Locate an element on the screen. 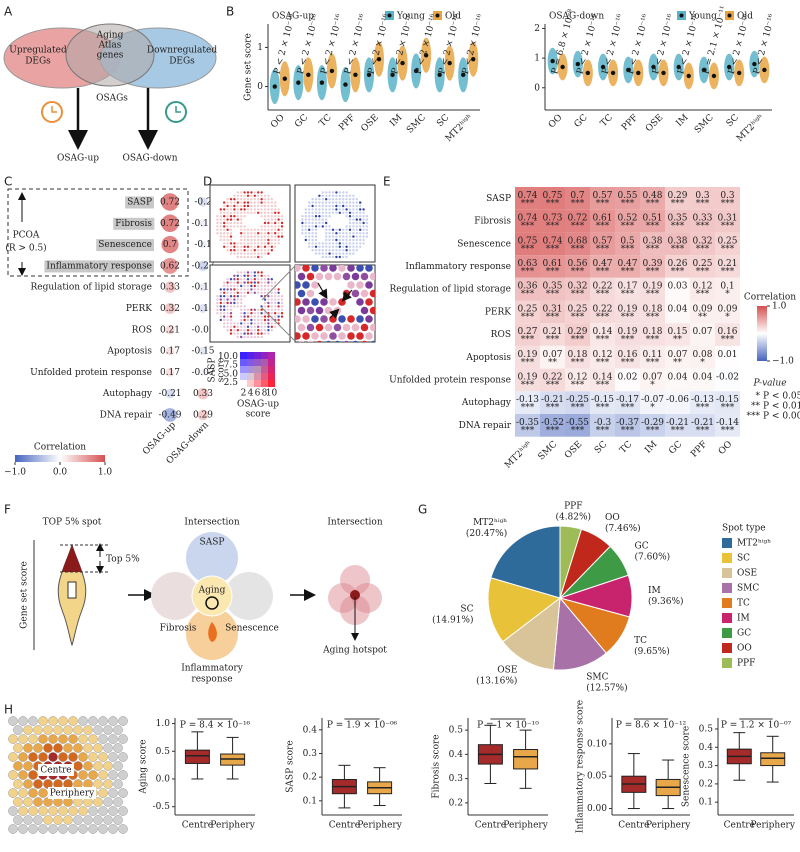 The height and width of the screenshot is (852, 800). y-axis-label: SASP score is located at coordinates (291, 766).